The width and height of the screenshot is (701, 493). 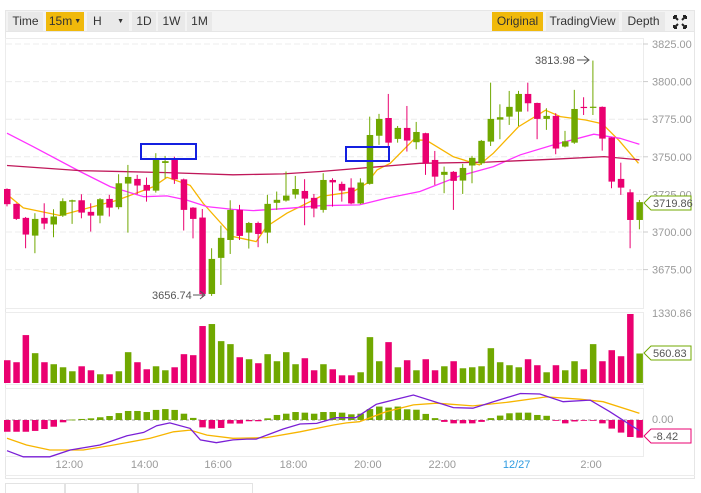 I want to click on view-depth-button: Depth, so click(x=643, y=21).